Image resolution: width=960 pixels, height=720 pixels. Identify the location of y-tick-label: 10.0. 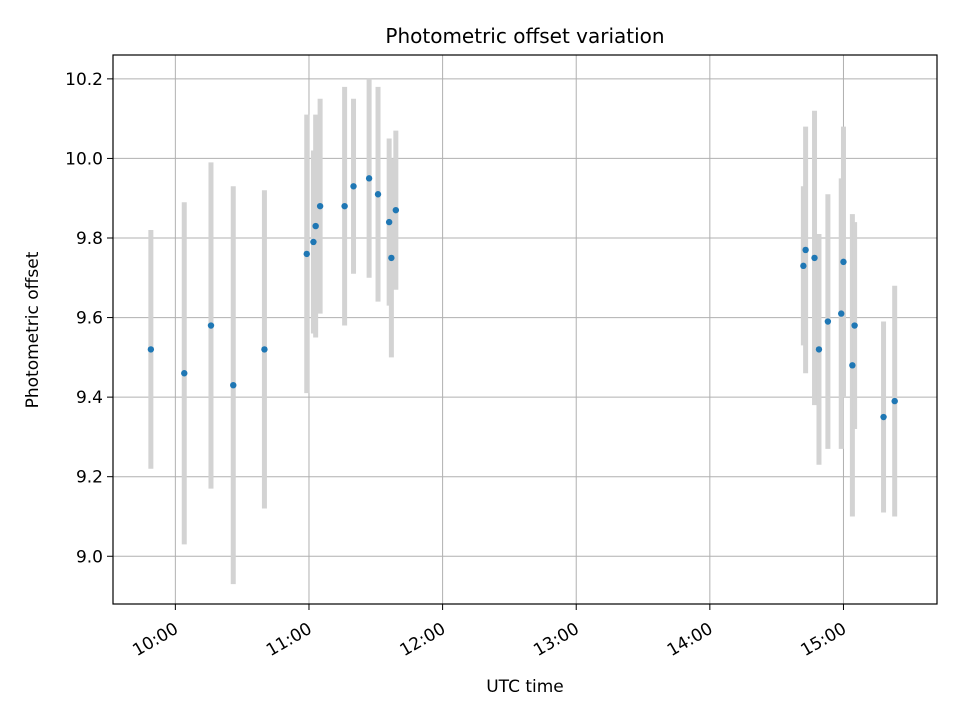
(84, 159).